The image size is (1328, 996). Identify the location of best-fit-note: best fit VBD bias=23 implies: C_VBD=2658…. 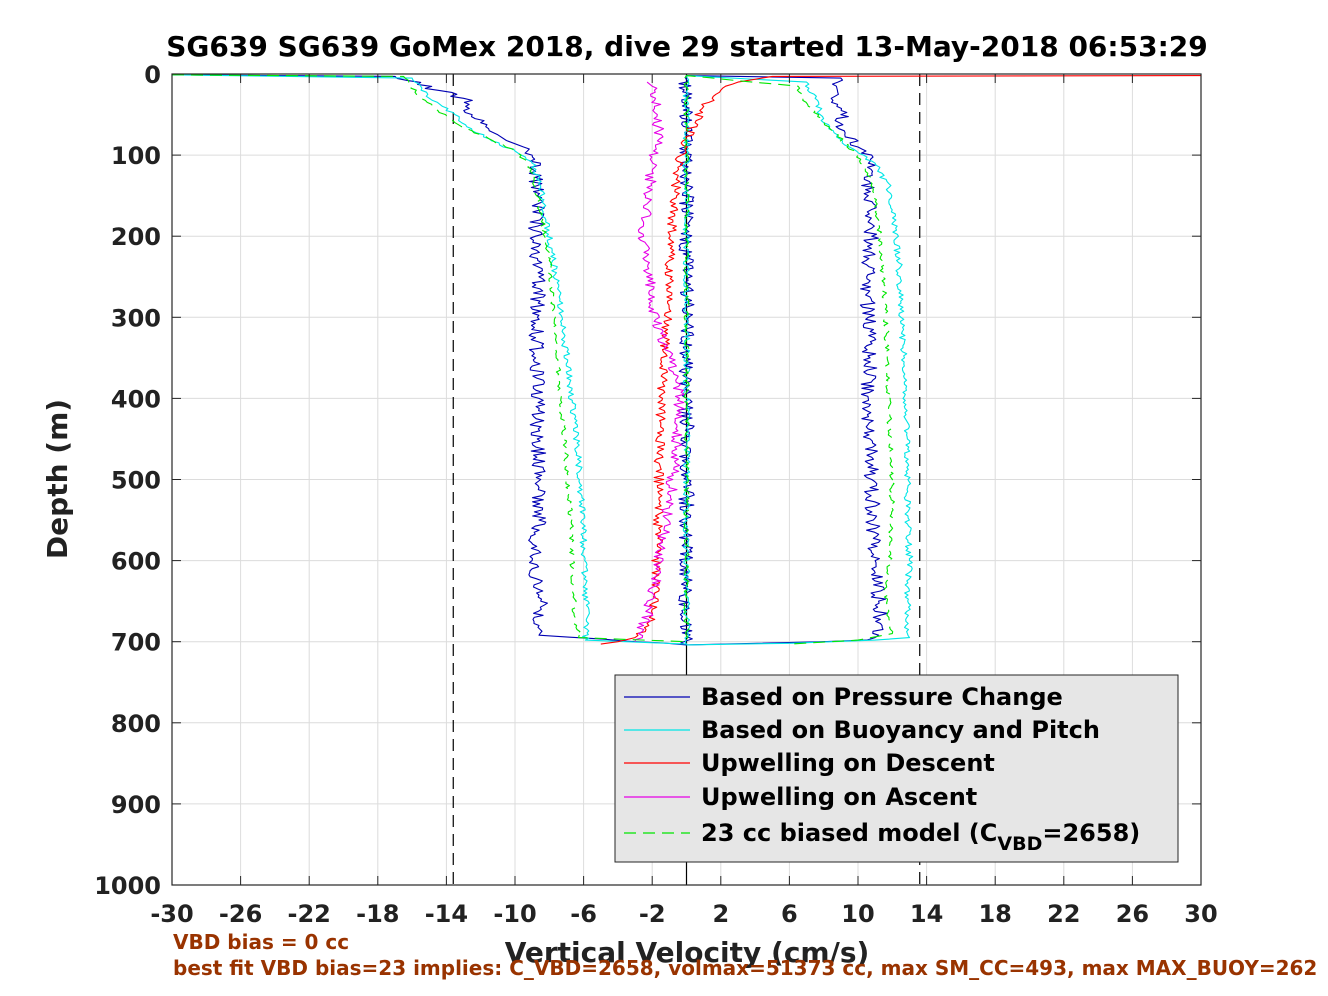
(745, 968).